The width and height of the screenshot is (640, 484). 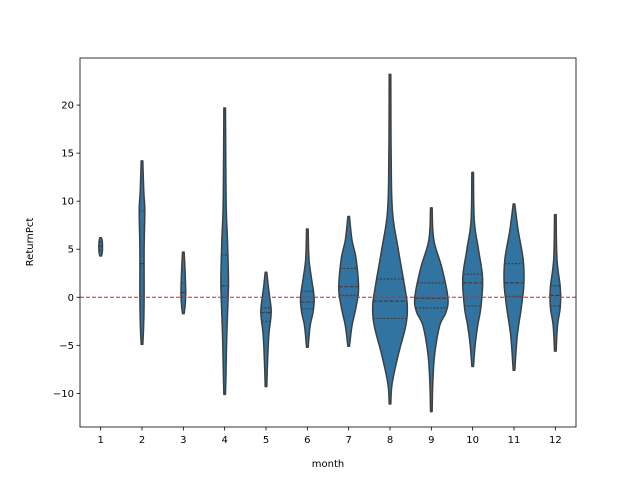 What do you see at coordinates (66, 346) in the screenshot?
I see `y-tick-label: −5` at bounding box center [66, 346].